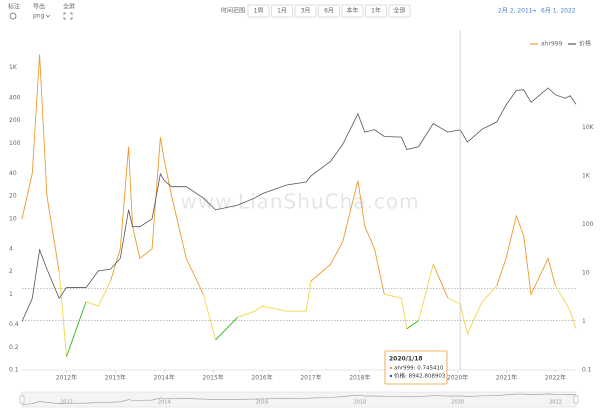 Image resolution: width=600 pixels, height=415 pixels. Describe the element at coordinates (586, 272) in the screenshot. I see `y2-tick-label: 10` at that location.